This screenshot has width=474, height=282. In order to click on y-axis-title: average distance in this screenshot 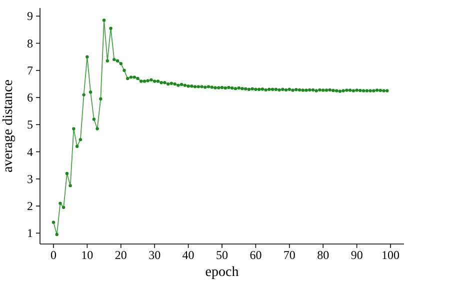, I will do `click(8, 126)`.